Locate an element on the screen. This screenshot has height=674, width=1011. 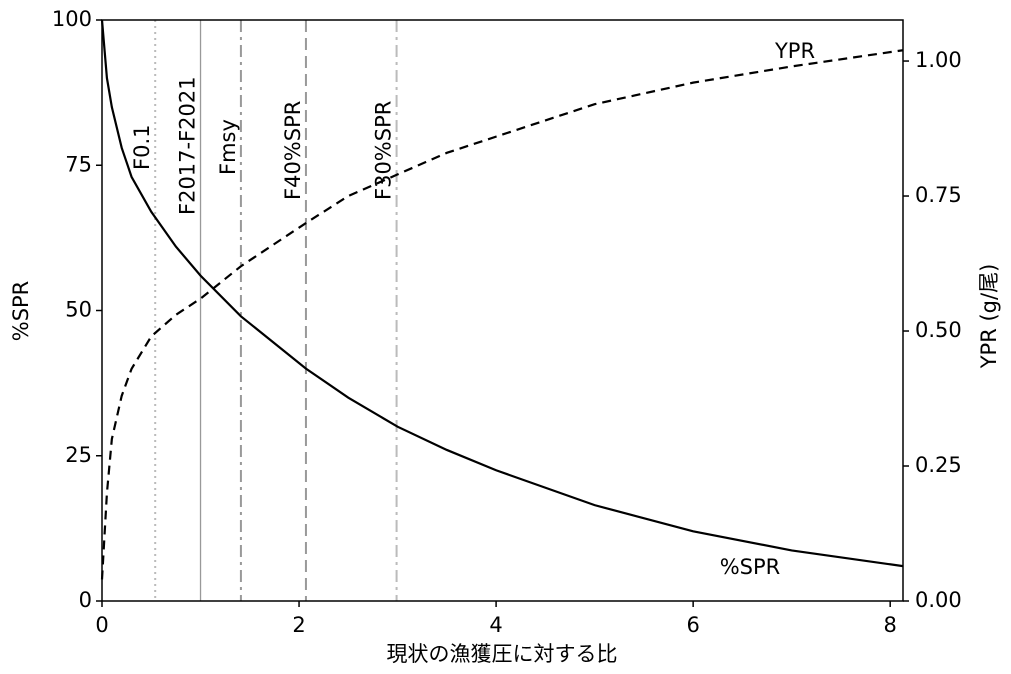
x-tick-label: 4 is located at coordinates (495, 625).